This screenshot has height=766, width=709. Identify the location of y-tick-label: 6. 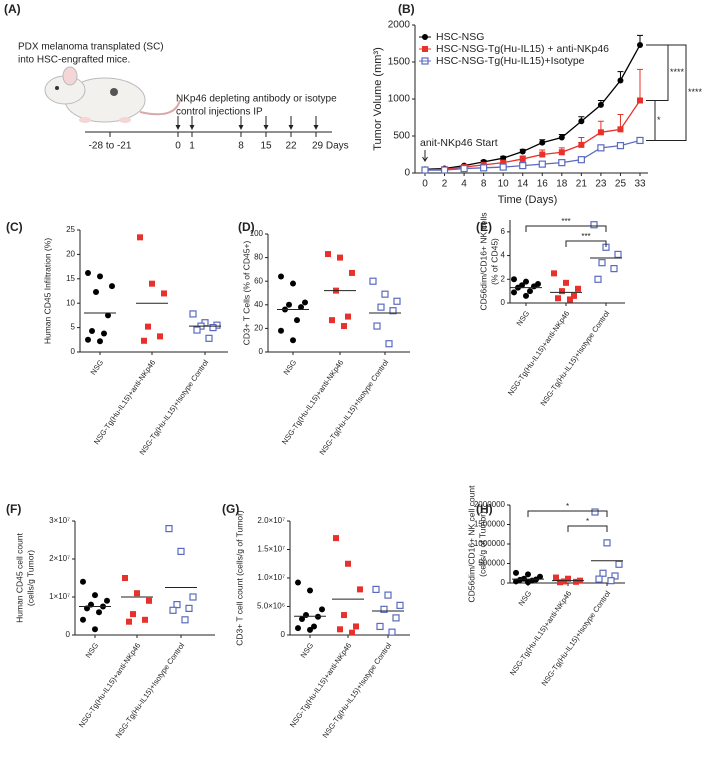
(503, 231).